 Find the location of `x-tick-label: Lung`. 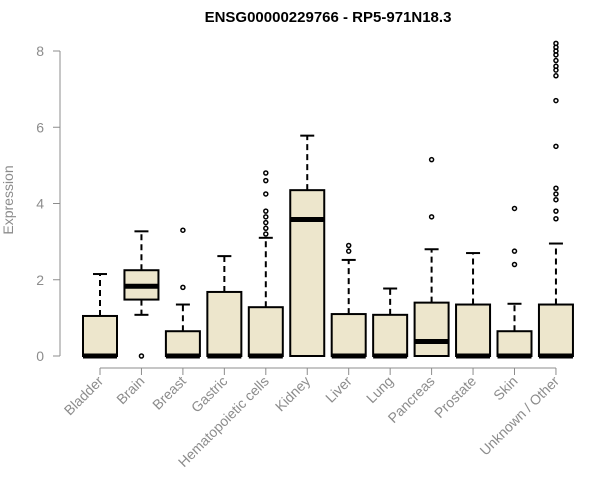

x-tick-label: Lung is located at coordinates (379, 389).